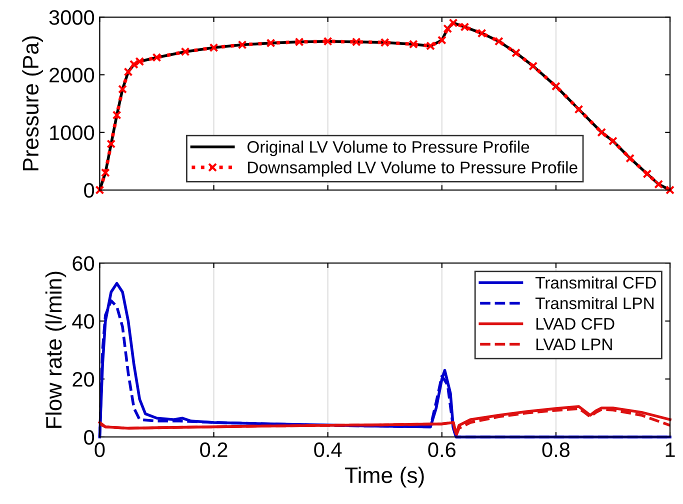 Image resolution: width=683 pixels, height=504 pixels. Describe the element at coordinates (594, 303) in the screenshot. I see `legend-label: Transmitral LPN` at that location.